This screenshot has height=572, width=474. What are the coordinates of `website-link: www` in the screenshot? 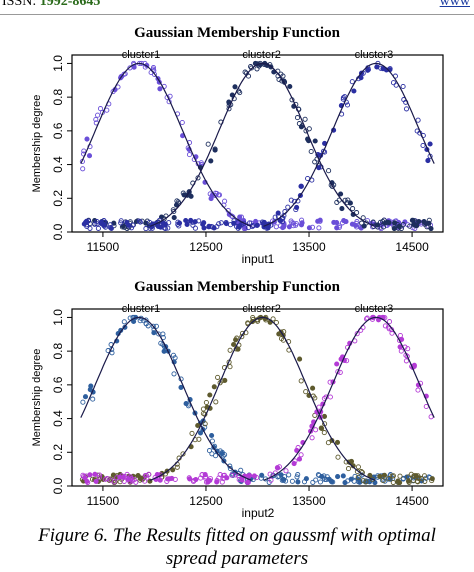 It's located at (454, 4).